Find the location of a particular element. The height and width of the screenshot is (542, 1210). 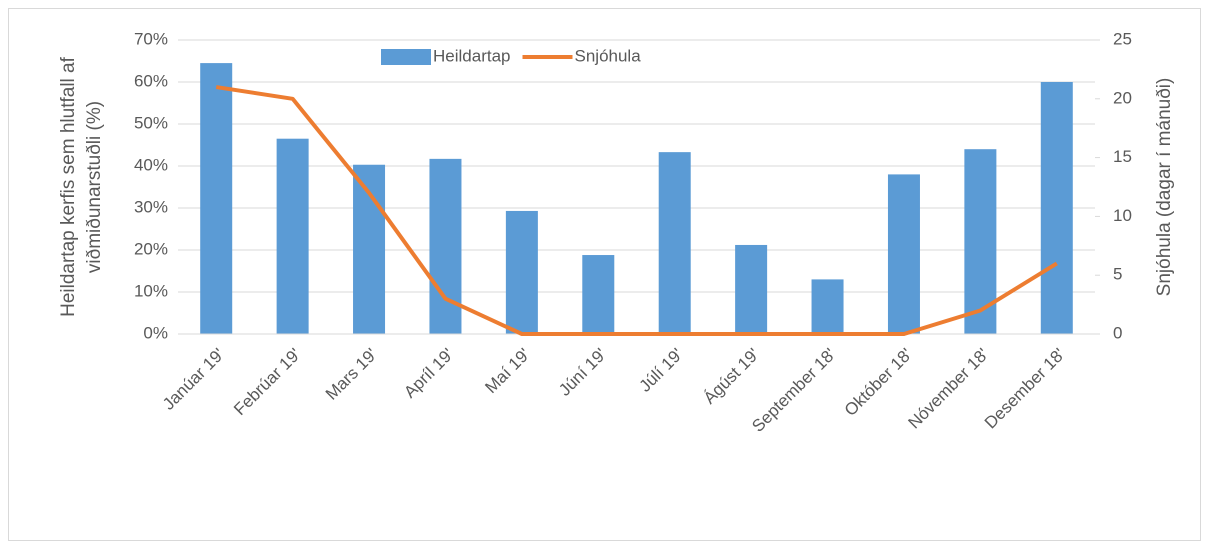

y2-tick-label: 10 is located at coordinates (1122, 215).